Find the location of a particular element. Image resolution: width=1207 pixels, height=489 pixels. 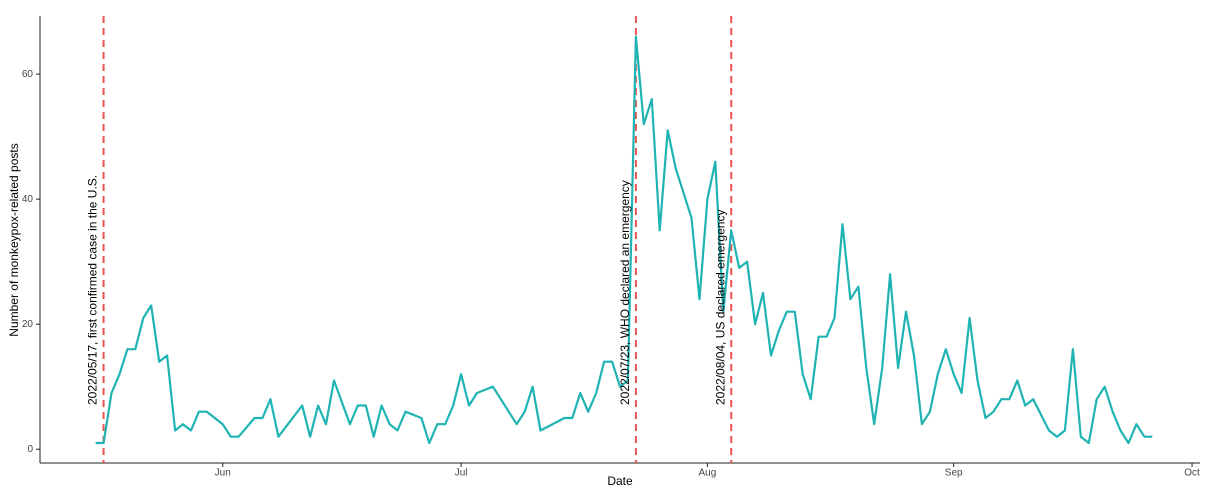

y-tick-label: 60 is located at coordinates (28, 74).